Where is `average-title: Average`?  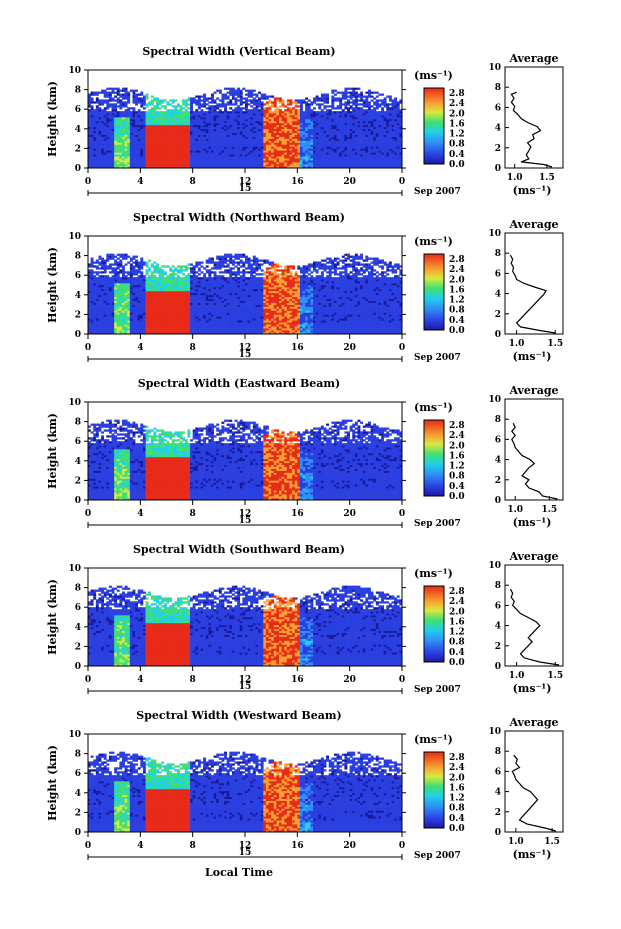 average-title: Average is located at coordinates (533, 58).